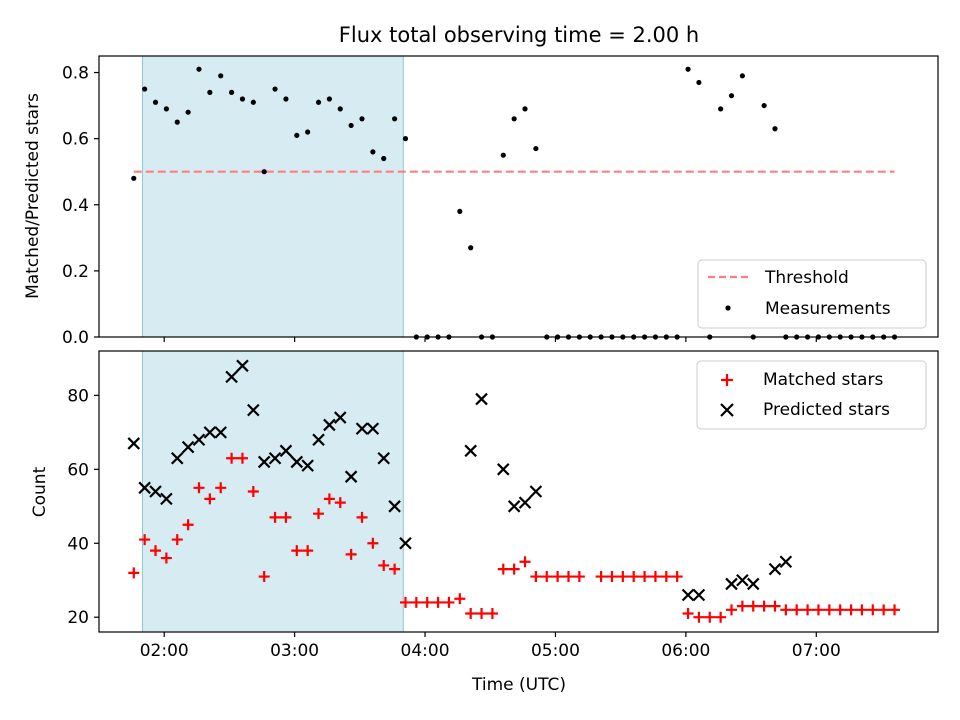 Image resolution: width=960 pixels, height=720 pixels. I want to click on ratio-legend-box, so click(812, 294).